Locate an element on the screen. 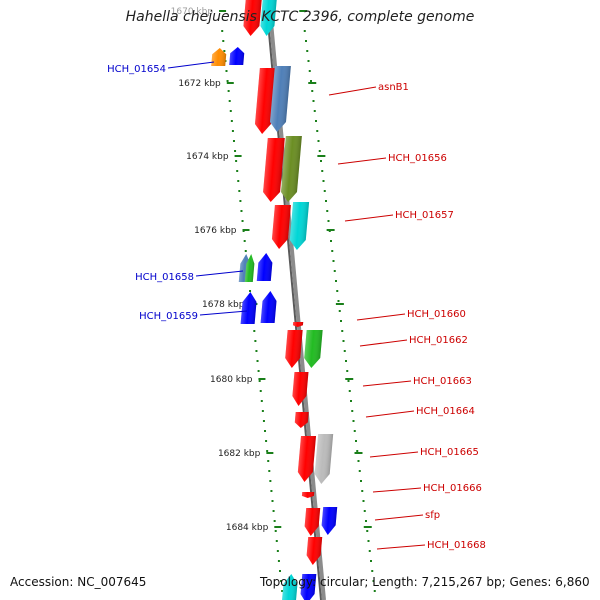  gene-label-plus: HCH_01668 is located at coordinates (456, 545).